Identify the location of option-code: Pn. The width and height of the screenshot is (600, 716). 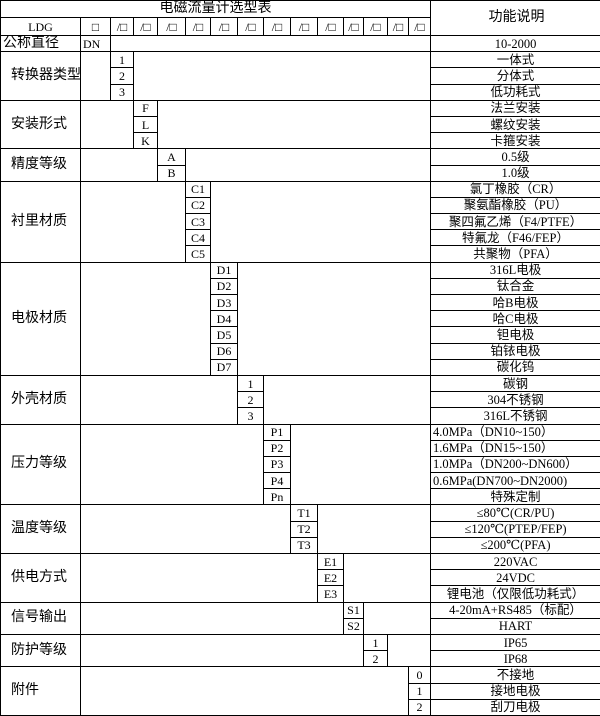
(277, 497).